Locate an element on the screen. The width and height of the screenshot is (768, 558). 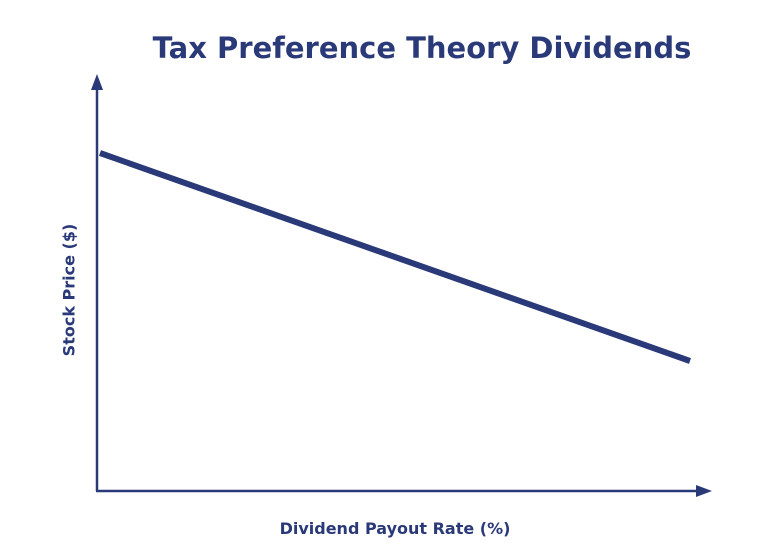
x-axis-label: Dividend Payout Rate (%) is located at coordinates (395, 528).